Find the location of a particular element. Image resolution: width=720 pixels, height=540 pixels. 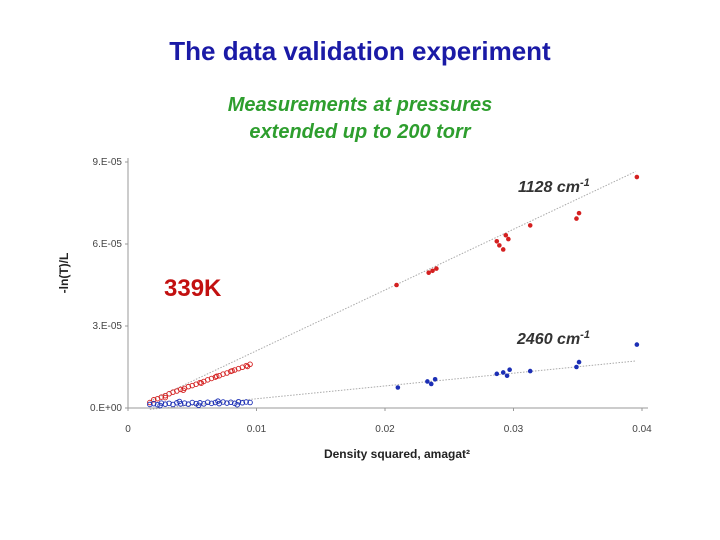

series-label-2460: 2460 cm-1 is located at coordinates (553, 338).